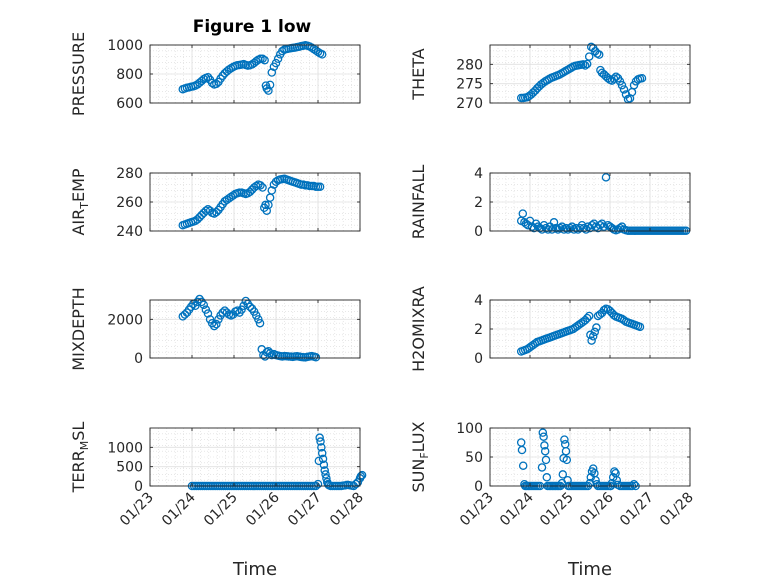 The image size is (778, 583). Describe the element at coordinates (418, 202) in the screenshot. I see `y-axis-label: RAINFALL` at that location.